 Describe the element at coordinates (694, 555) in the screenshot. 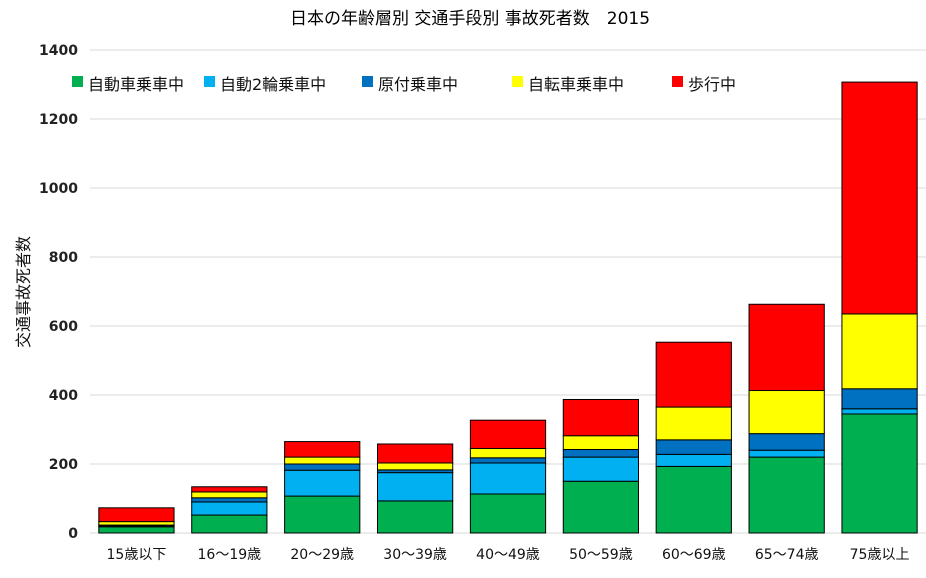

I see `x-tick-label: 60～69歳` at that location.